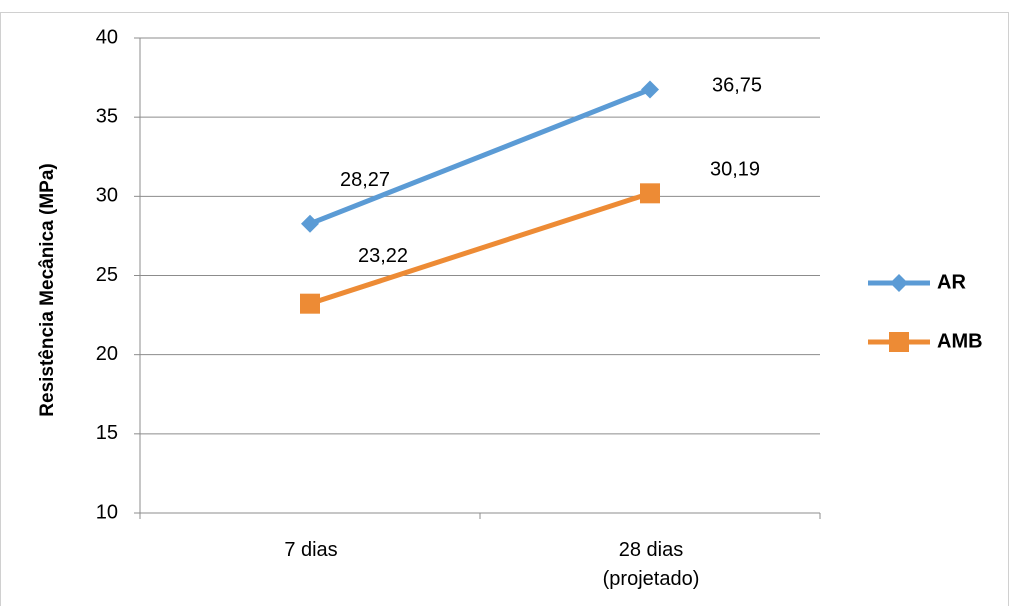  What do you see at coordinates (651, 564) in the screenshot?
I see `x-tick-label: 28 dias (projetado)` at bounding box center [651, 564].